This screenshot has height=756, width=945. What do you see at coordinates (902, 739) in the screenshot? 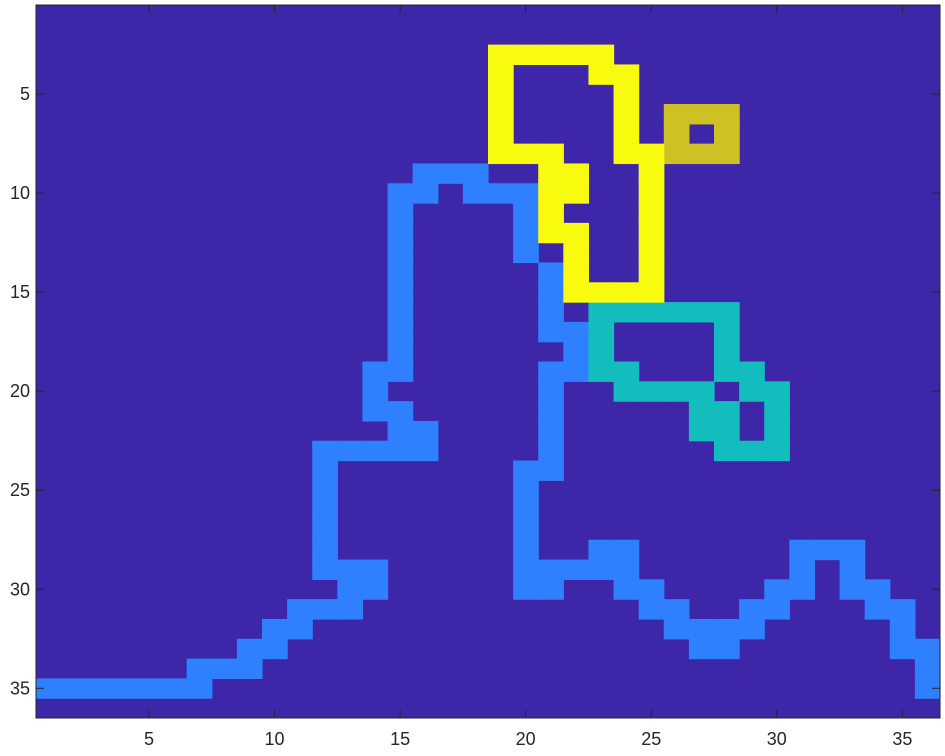
I see `x-tick-label: 35` at bounding box center [902, 739].